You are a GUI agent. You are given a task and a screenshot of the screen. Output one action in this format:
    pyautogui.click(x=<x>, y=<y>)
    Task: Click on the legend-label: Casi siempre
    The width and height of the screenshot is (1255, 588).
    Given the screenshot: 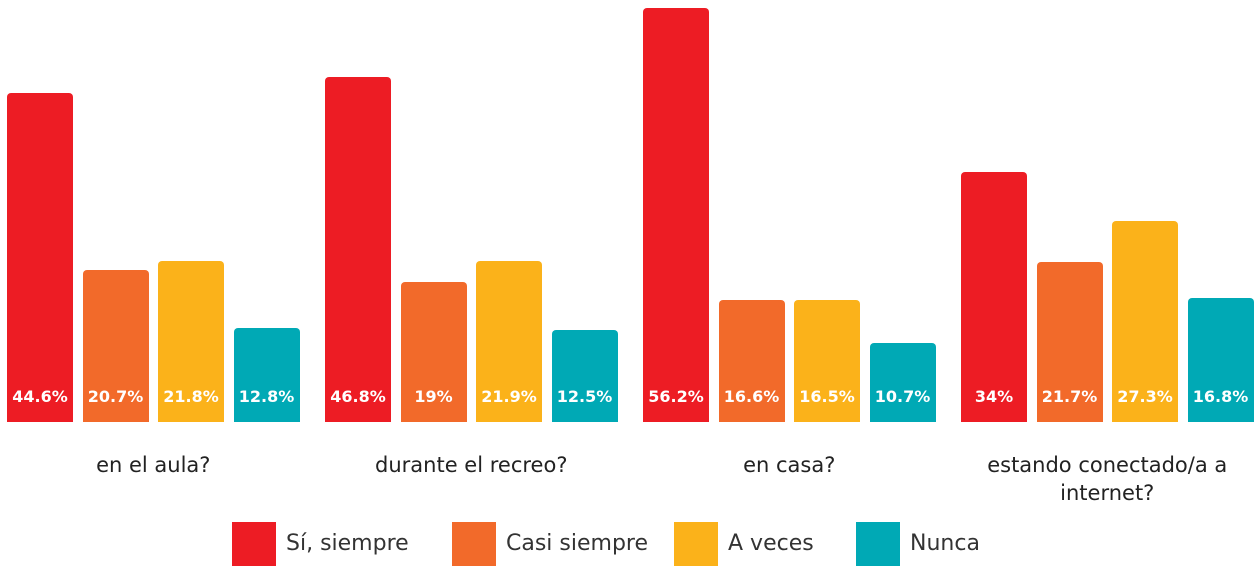 What is the action you would take?
    pyautogui.click(x=577, y=543)
    